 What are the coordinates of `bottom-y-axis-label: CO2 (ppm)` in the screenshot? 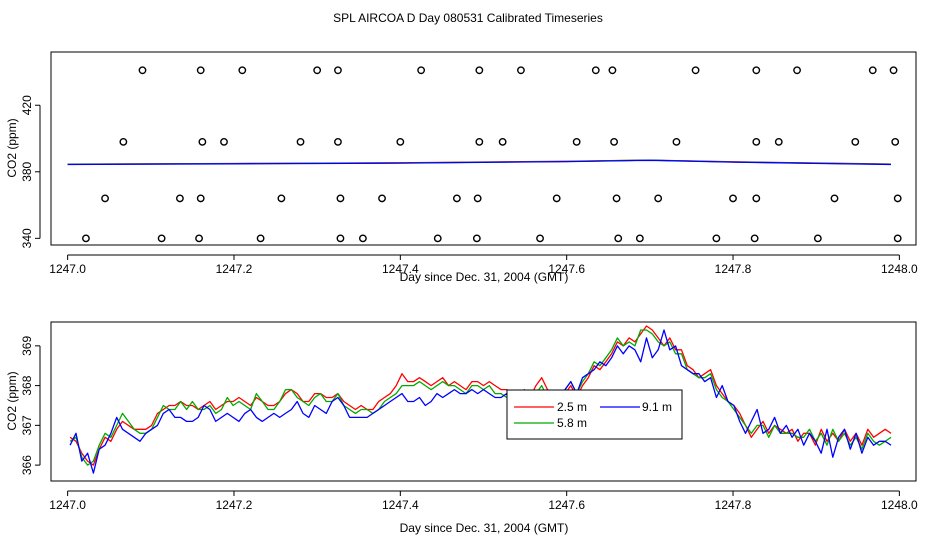 It's located at (12, 400).